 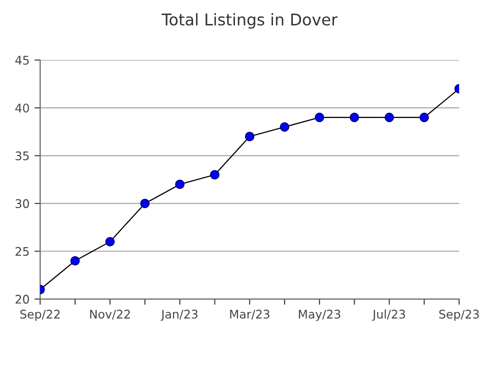 What do you see at coordinates (22, 299) in the screenshot?
I see `y-tick-label: 20` at bounding box center [22, 299].